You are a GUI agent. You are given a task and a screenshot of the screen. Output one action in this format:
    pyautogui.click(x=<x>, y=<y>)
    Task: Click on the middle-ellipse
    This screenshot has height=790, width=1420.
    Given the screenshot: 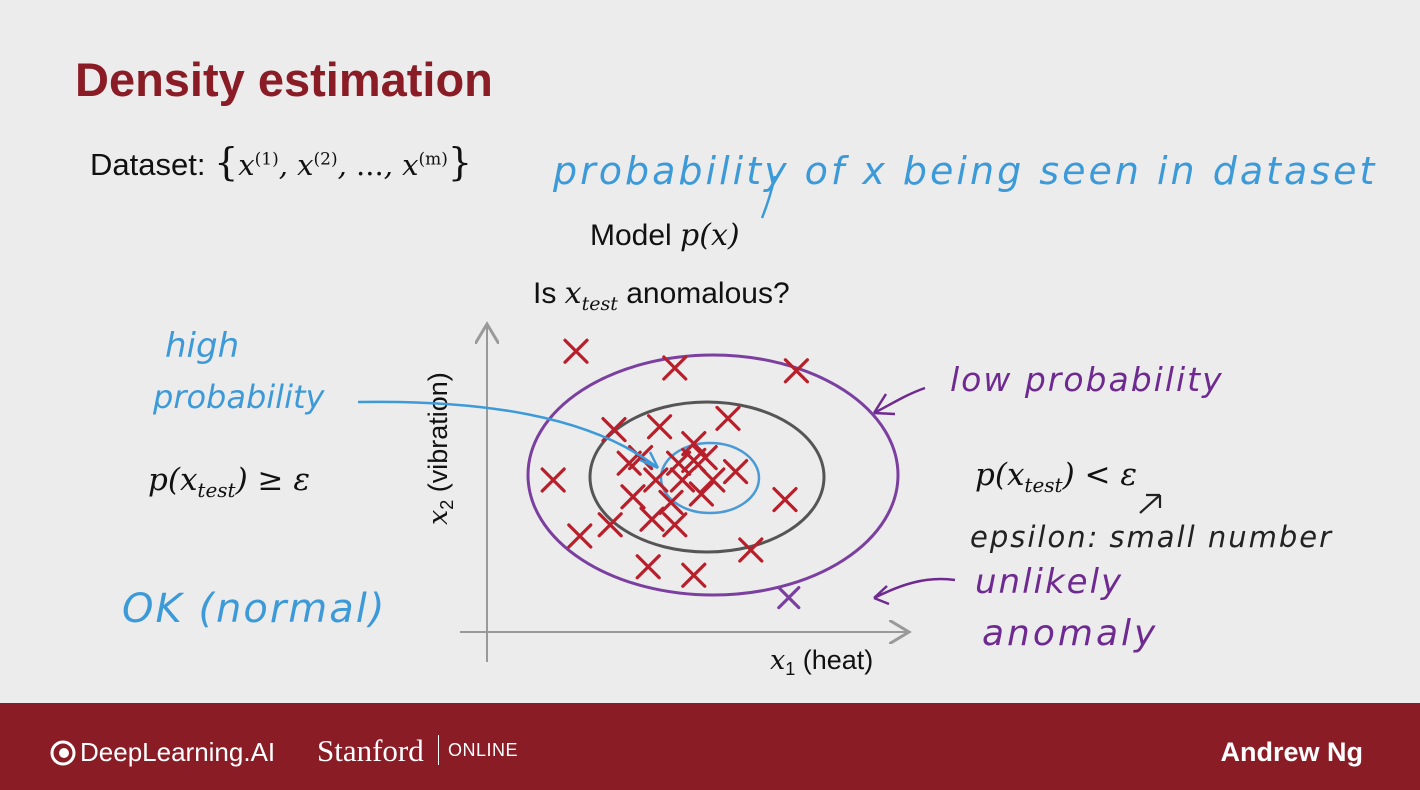 What is the action you would take?
    pyautogui.click(x=707, y=477)
    